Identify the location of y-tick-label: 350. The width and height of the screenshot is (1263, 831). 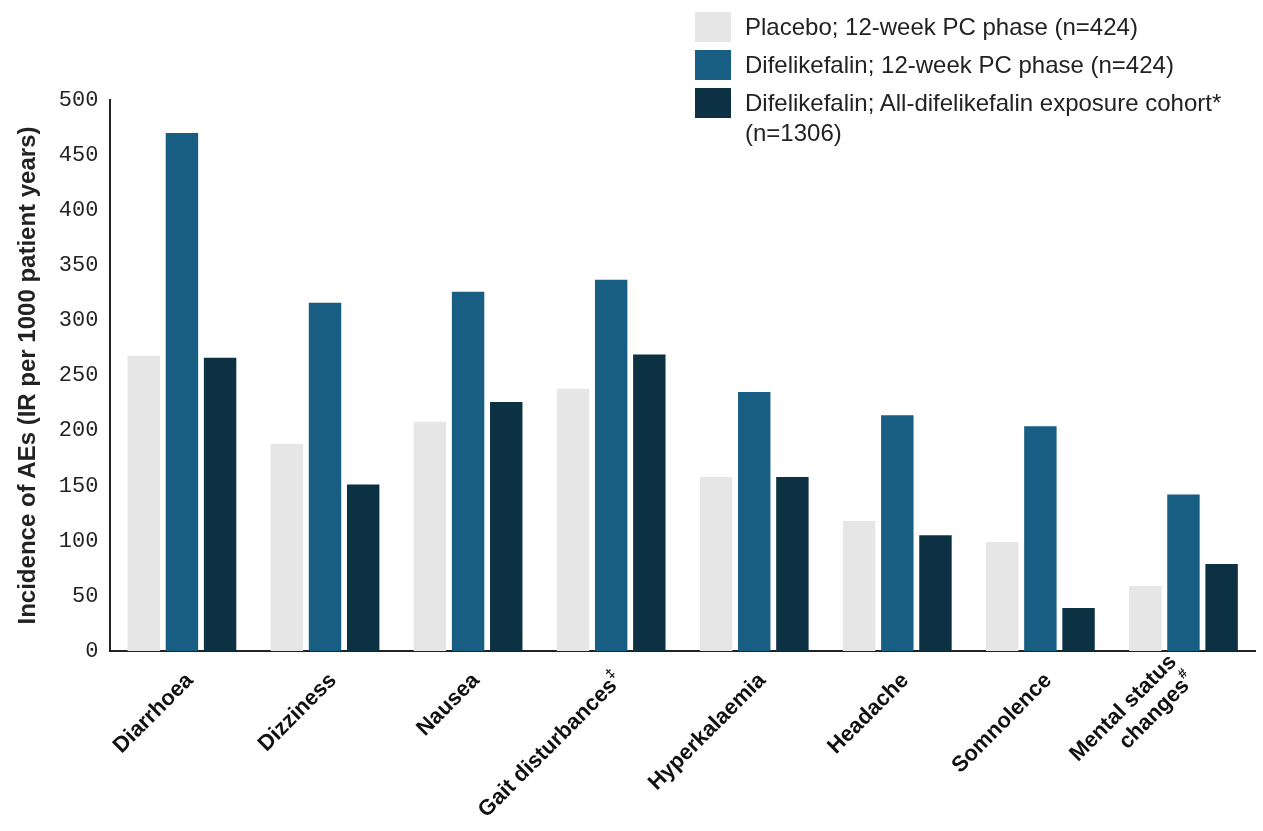
(78, 266).